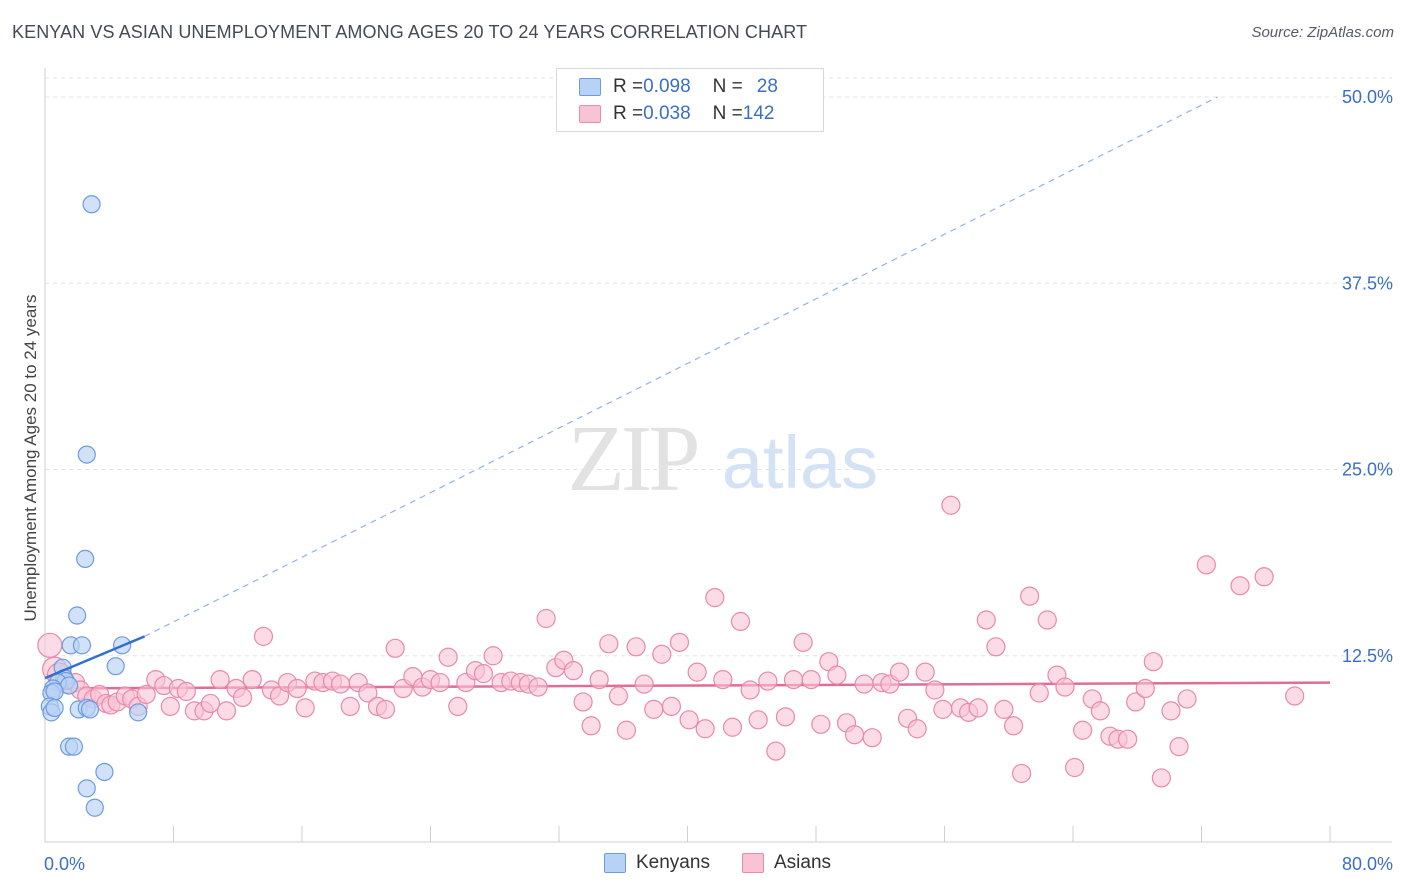  Describe the element at coordinates (667, 86) in the screenshot. I see `legend-r-value-kenyans: 0.098` at that location.